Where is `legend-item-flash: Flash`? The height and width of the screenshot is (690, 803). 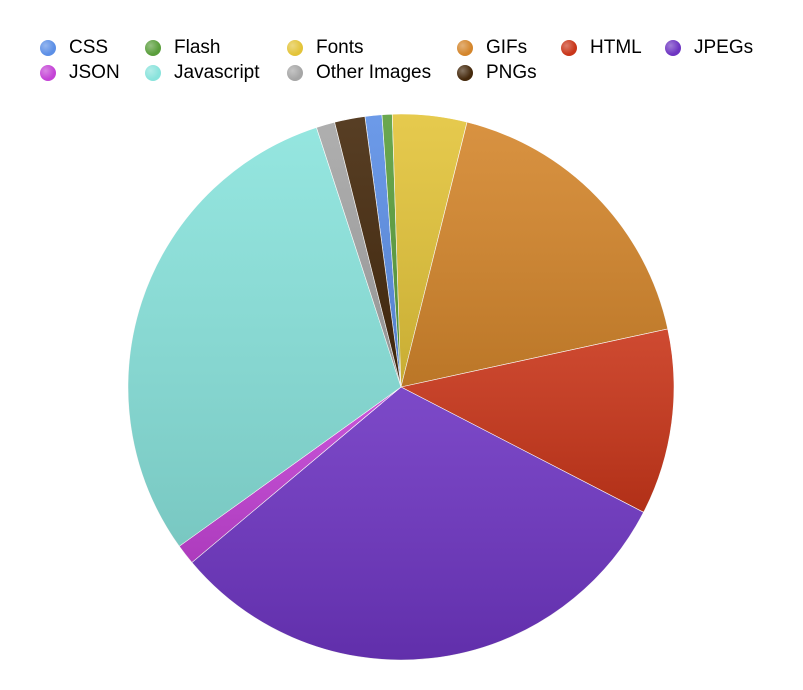 legend-item-flash: Flash is located at coordinates (182, 48).